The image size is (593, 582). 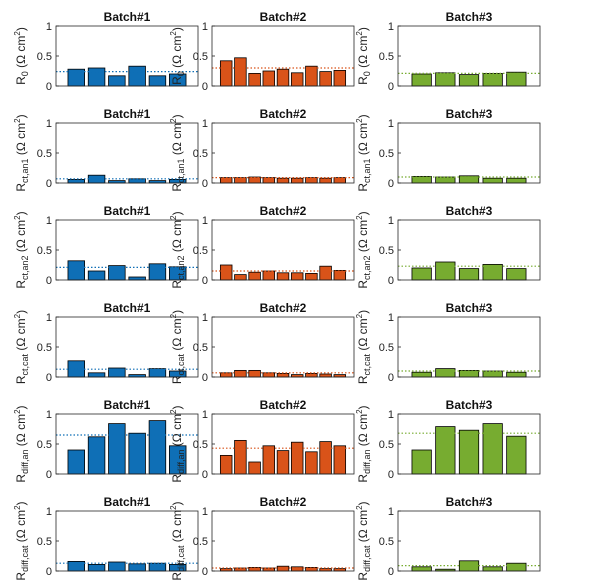 What do you see at coordinates (262, 538) in the screenshot?
I see `panel-r6-c2: 0 0.5 1 Batch#2 Rdiff,cat (Ω cm2)` at bounding box center [262, 538].